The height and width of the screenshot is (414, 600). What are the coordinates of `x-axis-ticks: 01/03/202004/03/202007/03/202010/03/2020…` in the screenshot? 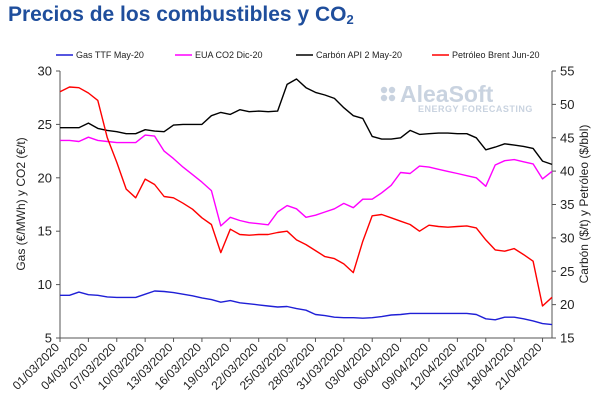 It's located at (277, 365).